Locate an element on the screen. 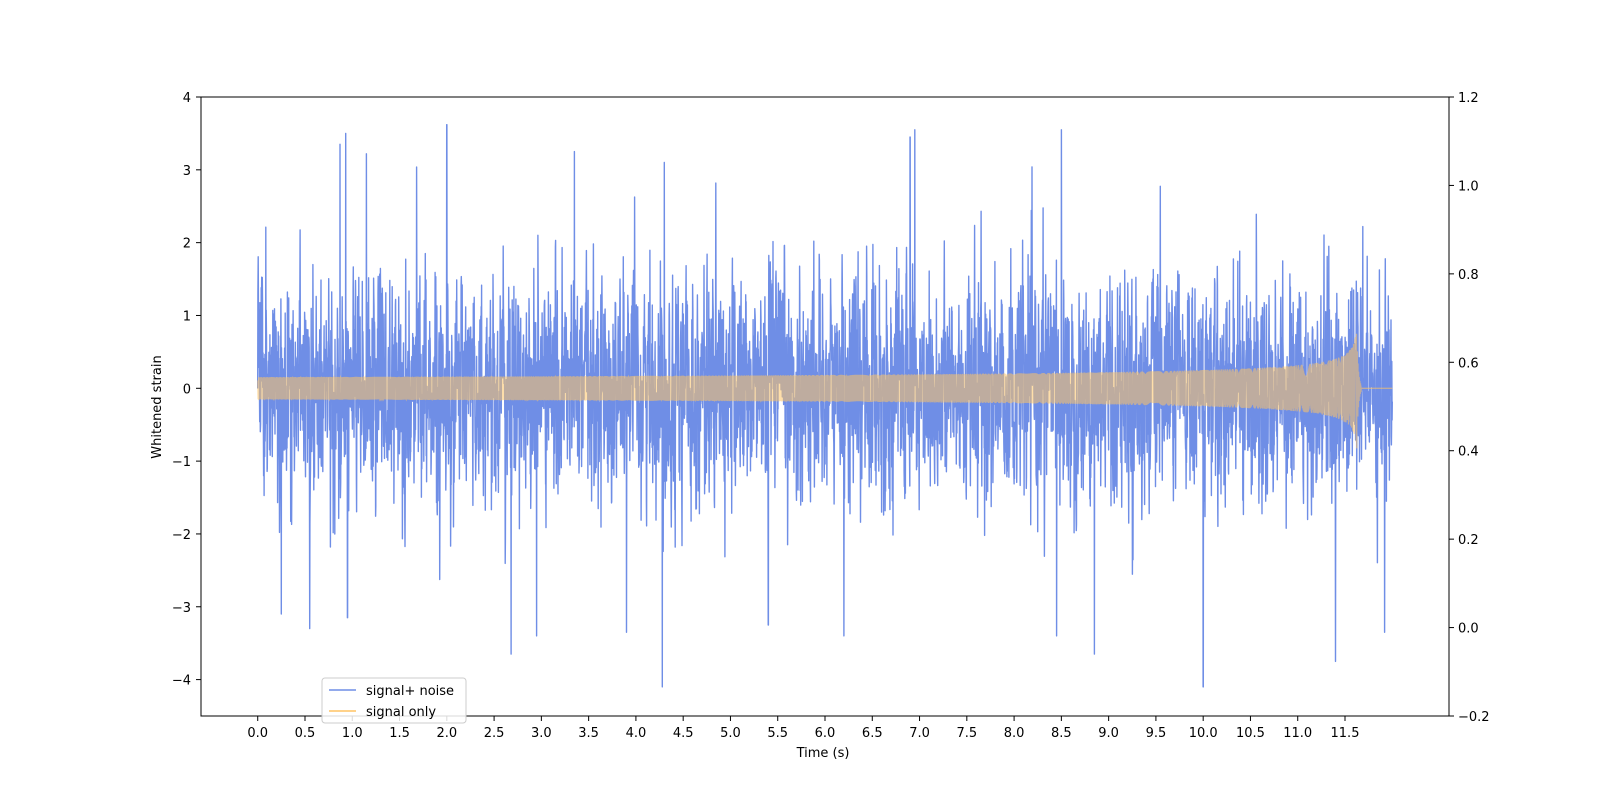 The height and width of the screenshot is (800, 1600). x-tick-label: 7.5 is located at coordinates (966, 733).